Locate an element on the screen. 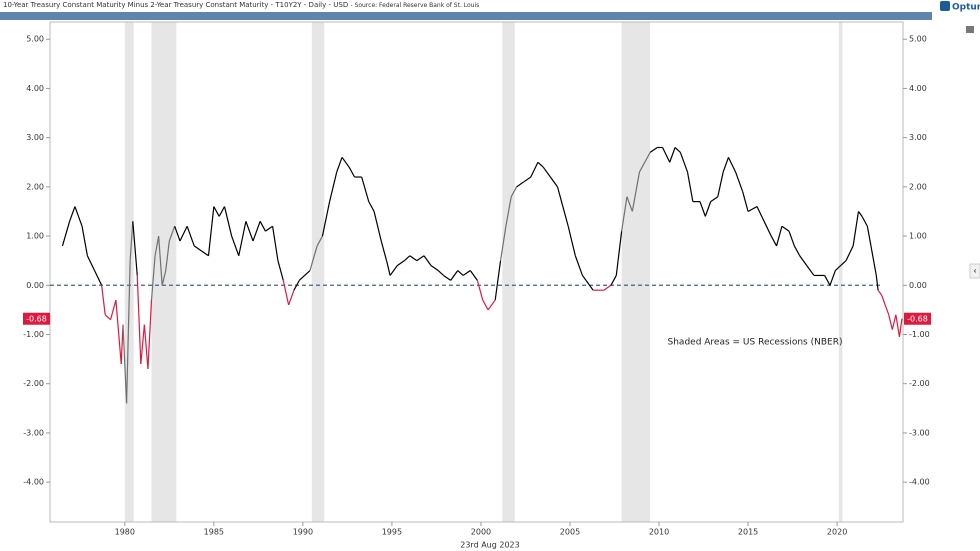 The image size is (980, 551). side-toggle-arrow: ‹ is located at coordinates (975, 272).